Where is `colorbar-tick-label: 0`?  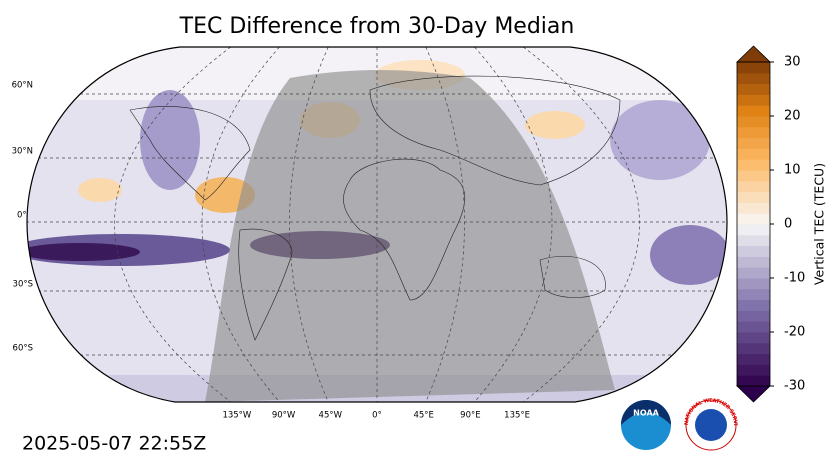 colorbar-tick-label: 0 is located at coordinates (788, 224).